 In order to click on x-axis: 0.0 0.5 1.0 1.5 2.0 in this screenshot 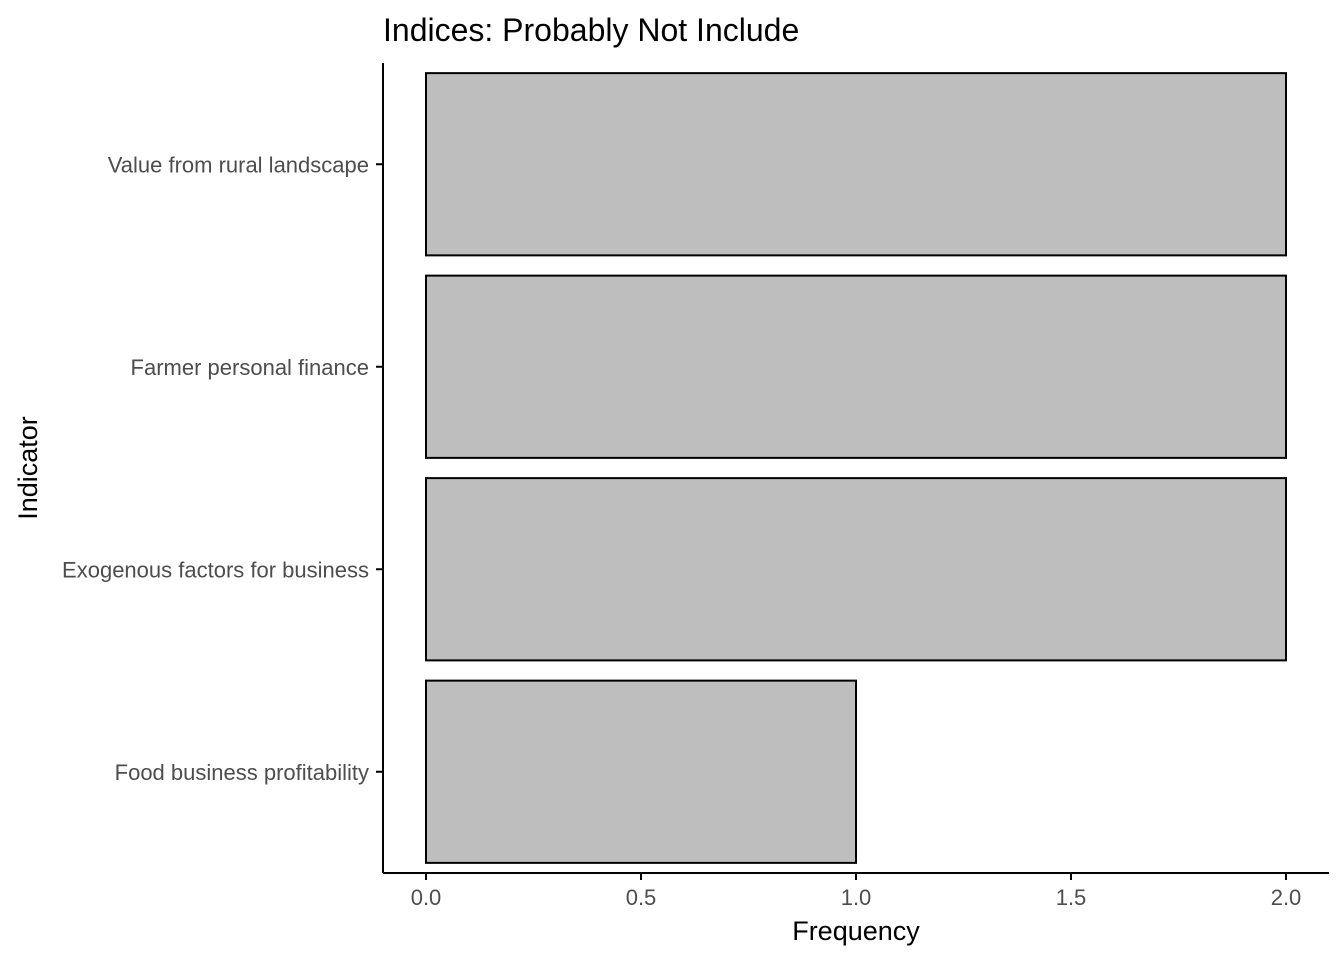, I will do `click(856, 891)`.